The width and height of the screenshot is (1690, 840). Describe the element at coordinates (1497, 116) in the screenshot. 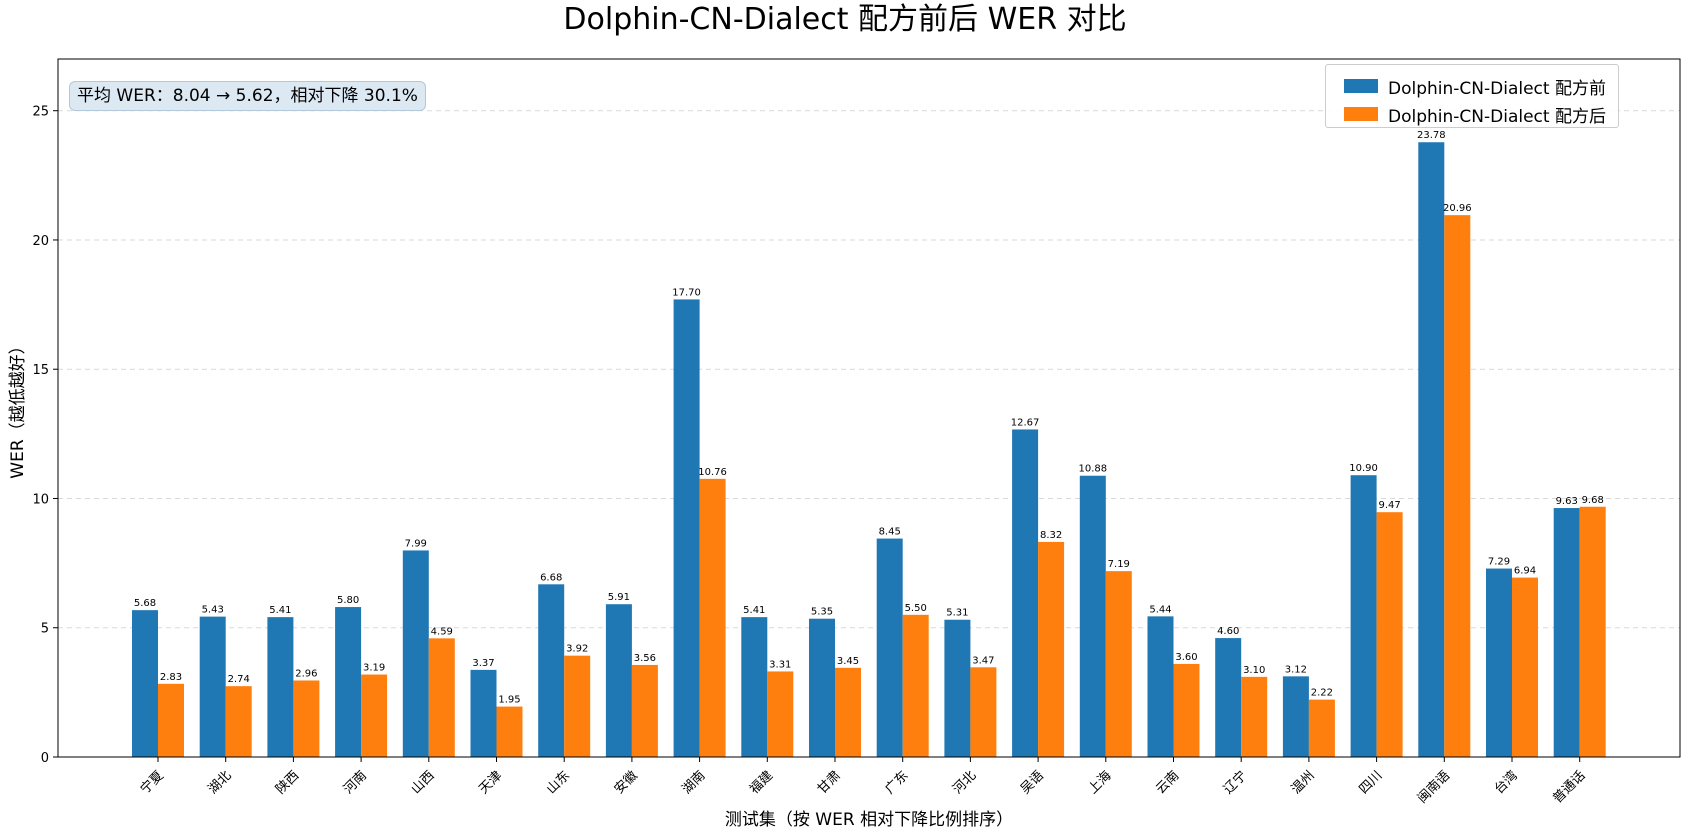

I see `legend-label-after: Dolphin-CN-Dialect 配方后` at that location.